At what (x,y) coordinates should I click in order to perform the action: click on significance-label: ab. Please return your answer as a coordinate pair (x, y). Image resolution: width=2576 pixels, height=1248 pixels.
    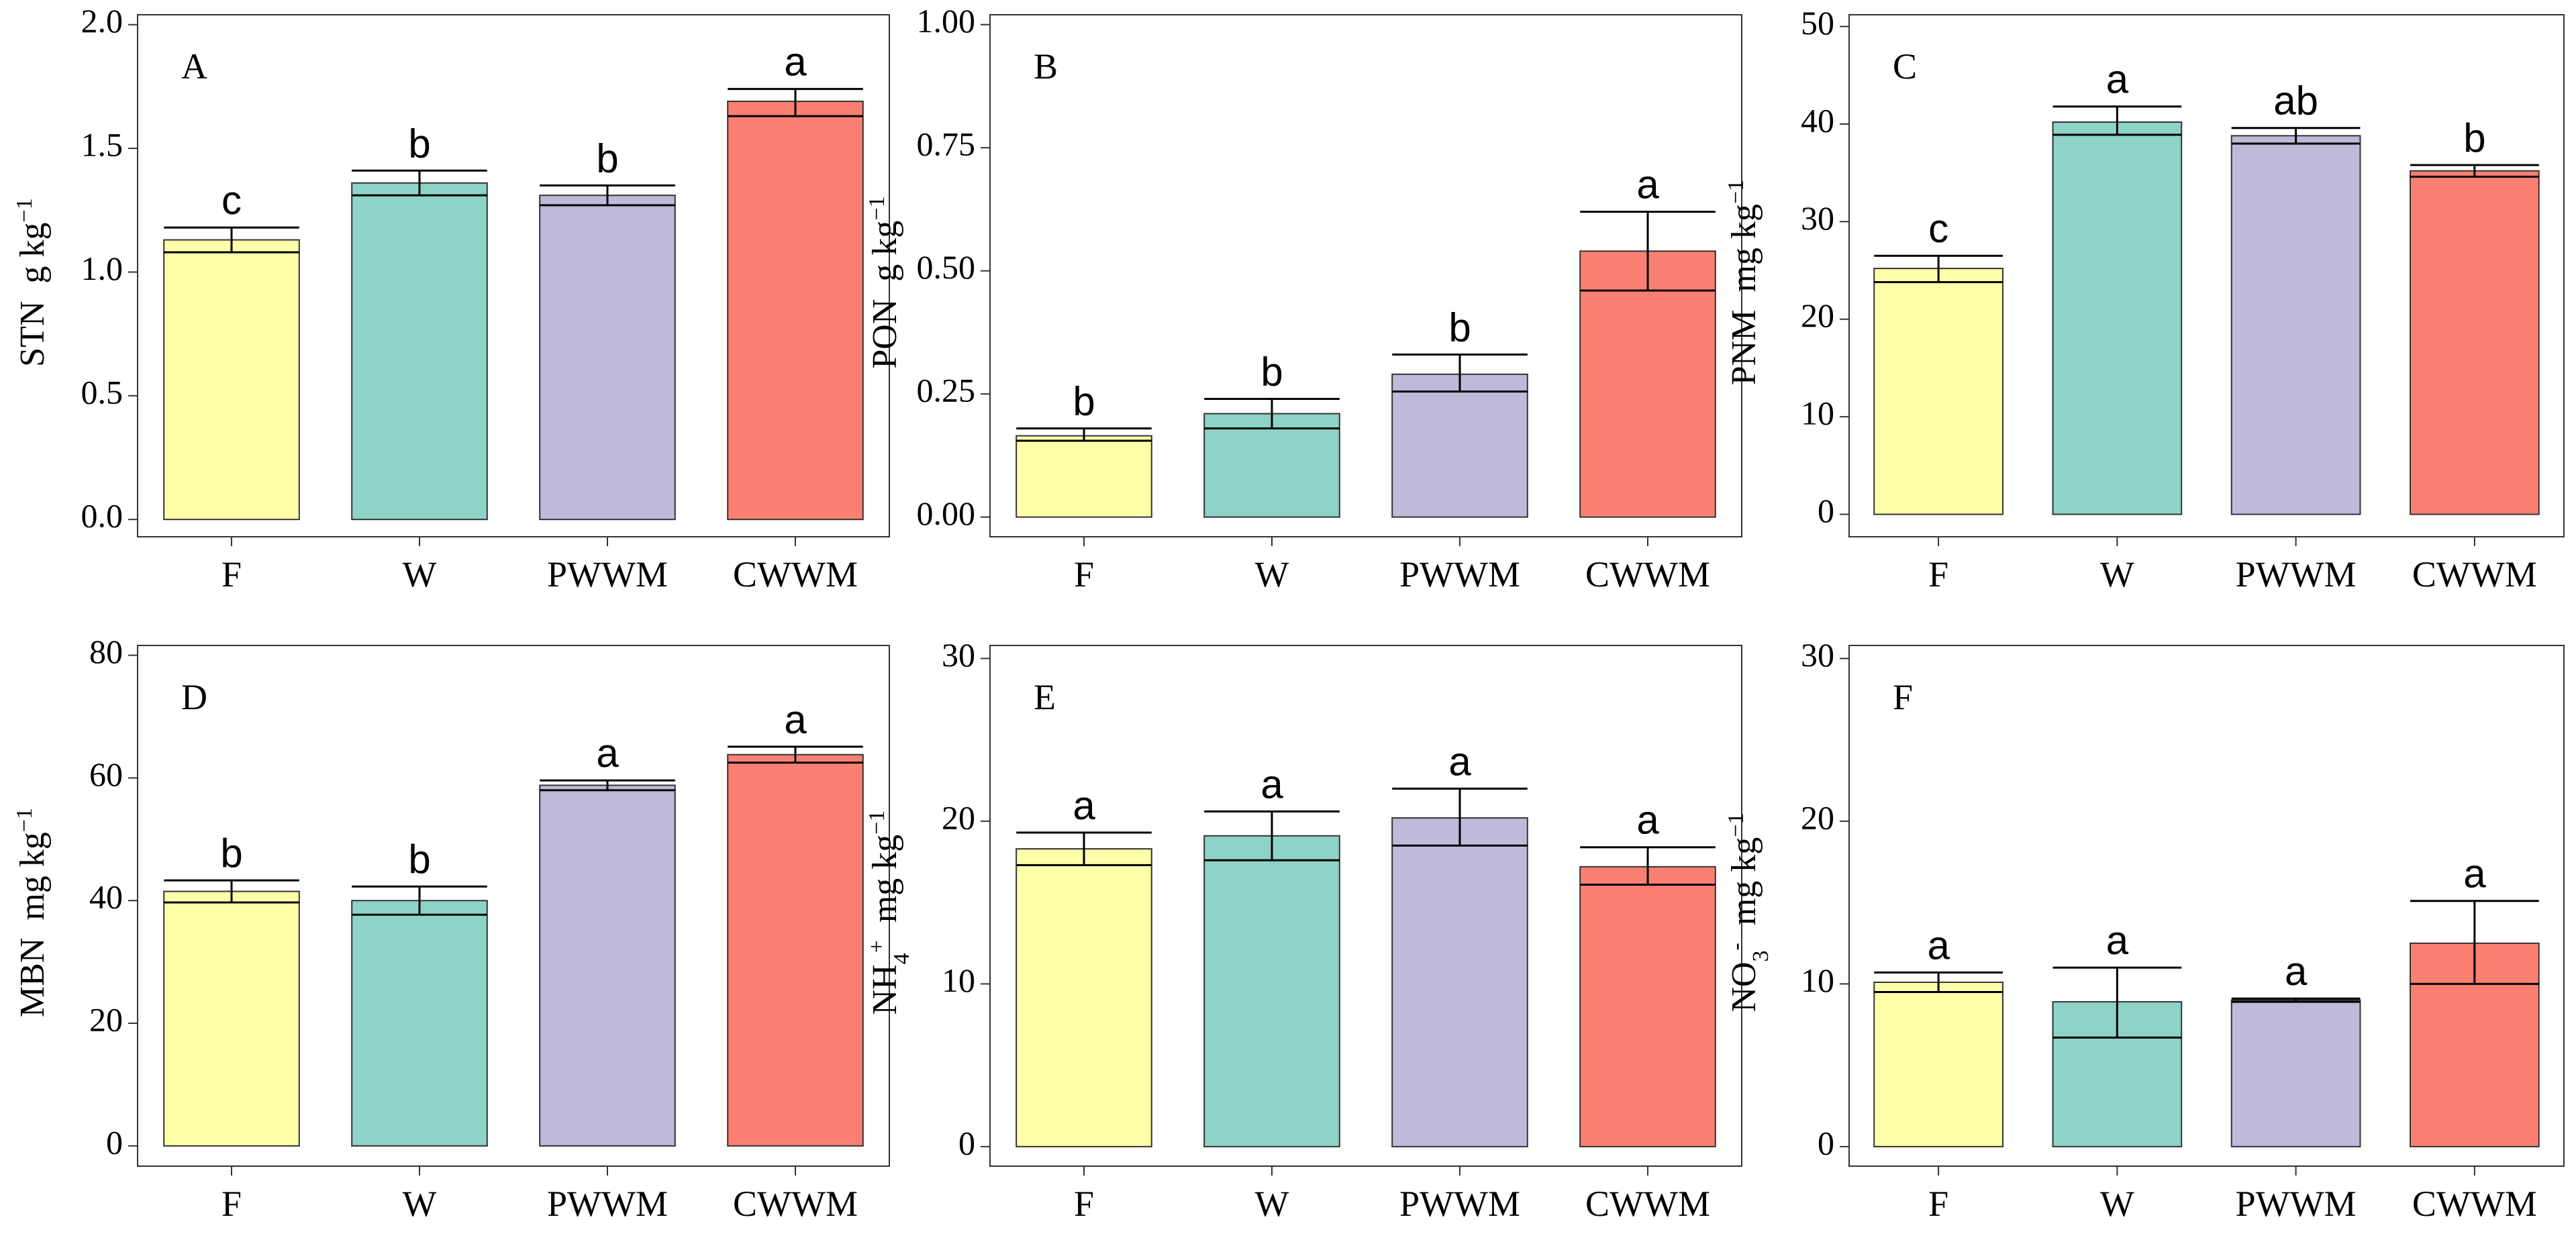
    Looking at the image, I should click on (2295, 101).